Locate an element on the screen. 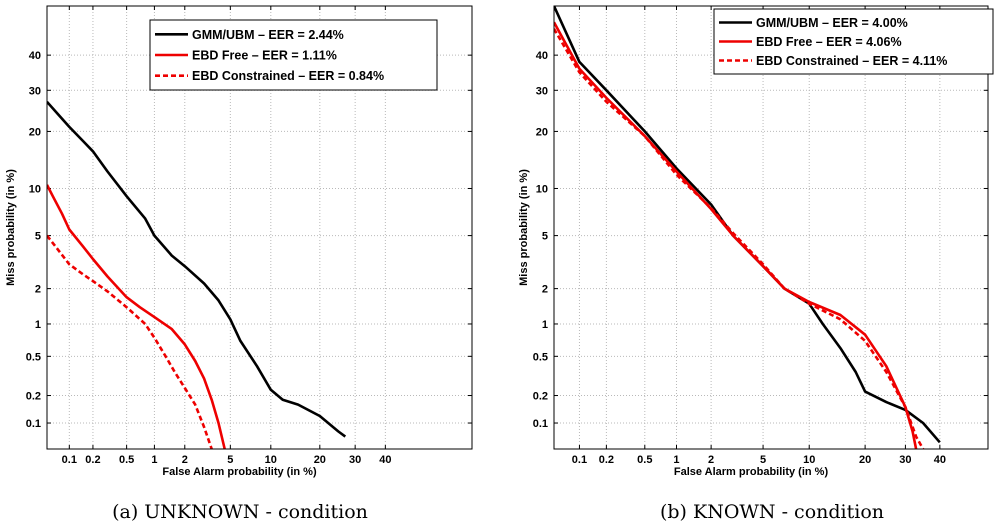 Image resolution: width=995 pixels, height=529 pixels. legend-label-3: EBD Constrained – EER = 0.84% is located at coordinates (288, 76).